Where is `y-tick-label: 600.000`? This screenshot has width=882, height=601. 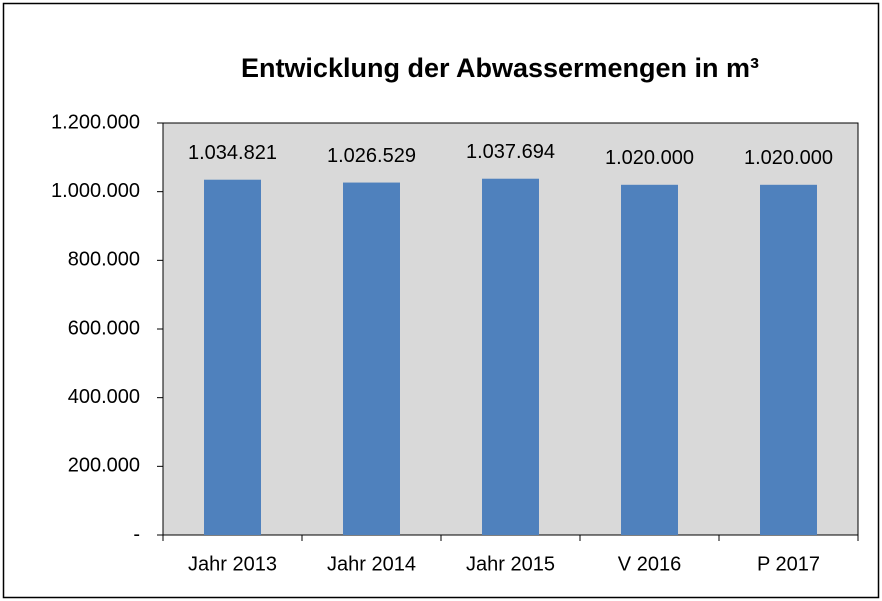 y-tick-label: 600.000 is located at coordinates (104, 328).